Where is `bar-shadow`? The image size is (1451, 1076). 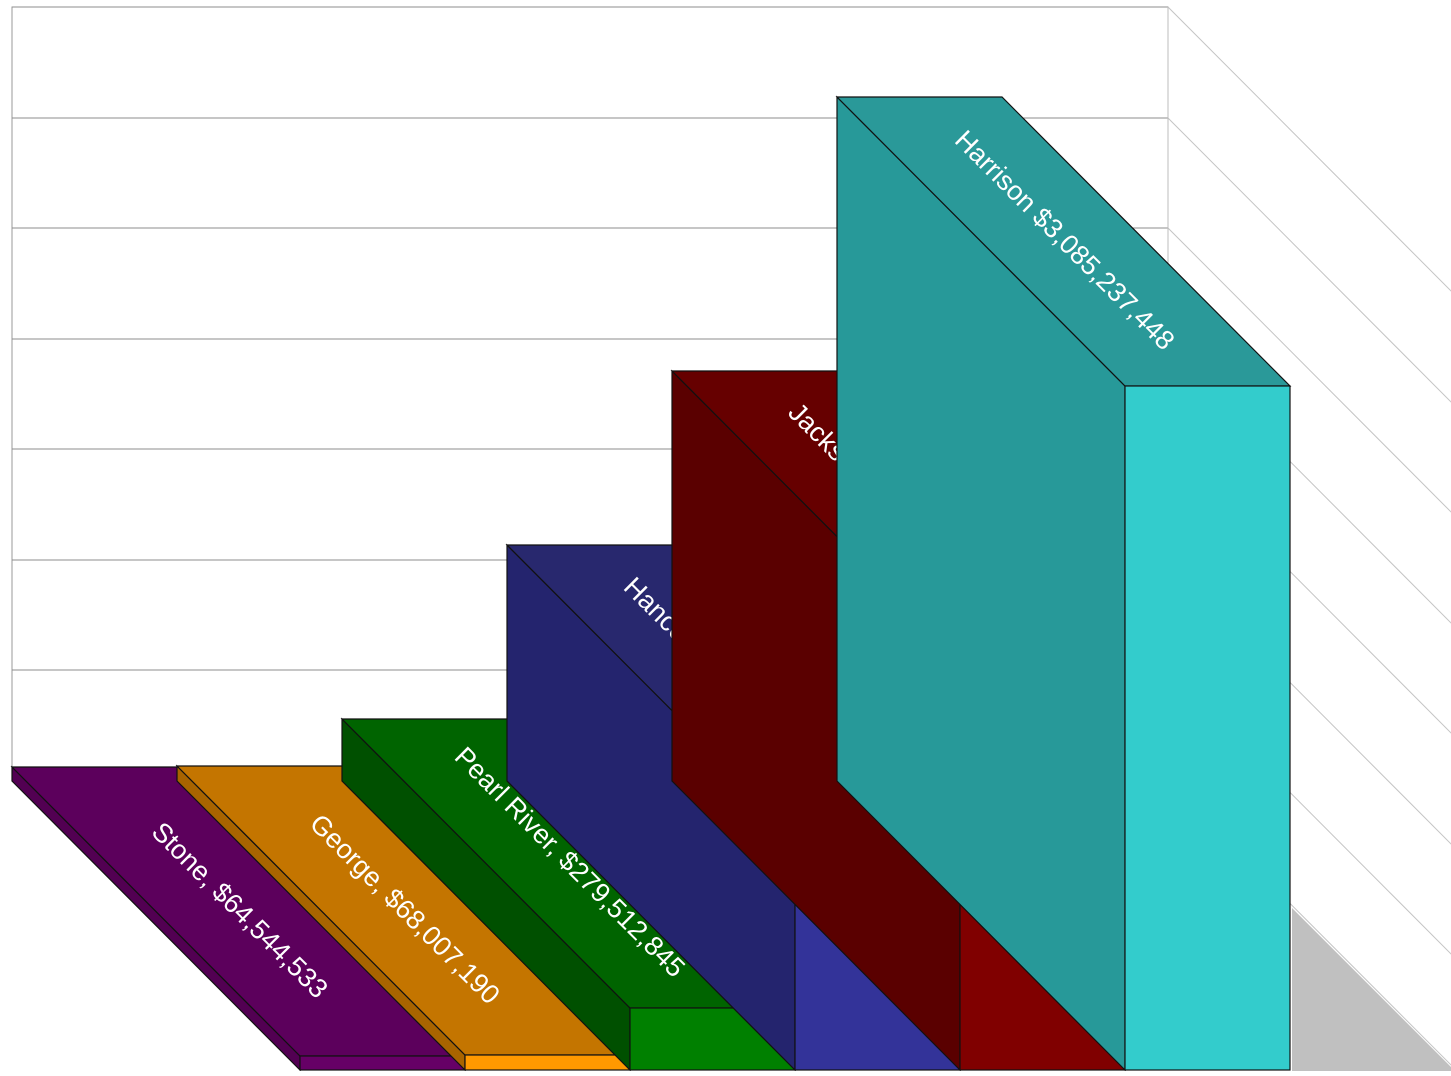
bar-shadow is located at coordinates (1371, 989).